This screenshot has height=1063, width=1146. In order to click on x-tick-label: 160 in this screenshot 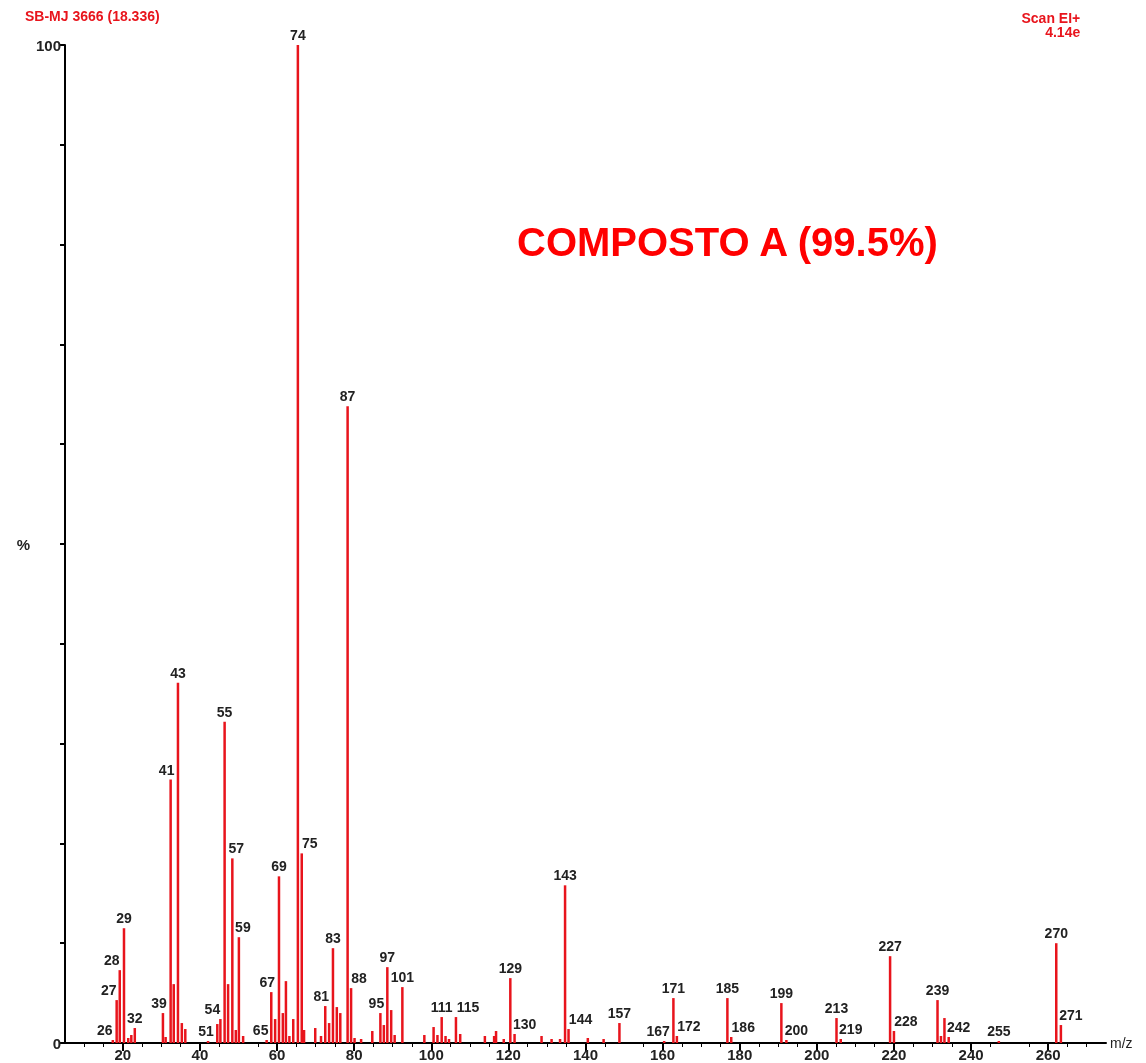, I will do `click(663, 1054)`.